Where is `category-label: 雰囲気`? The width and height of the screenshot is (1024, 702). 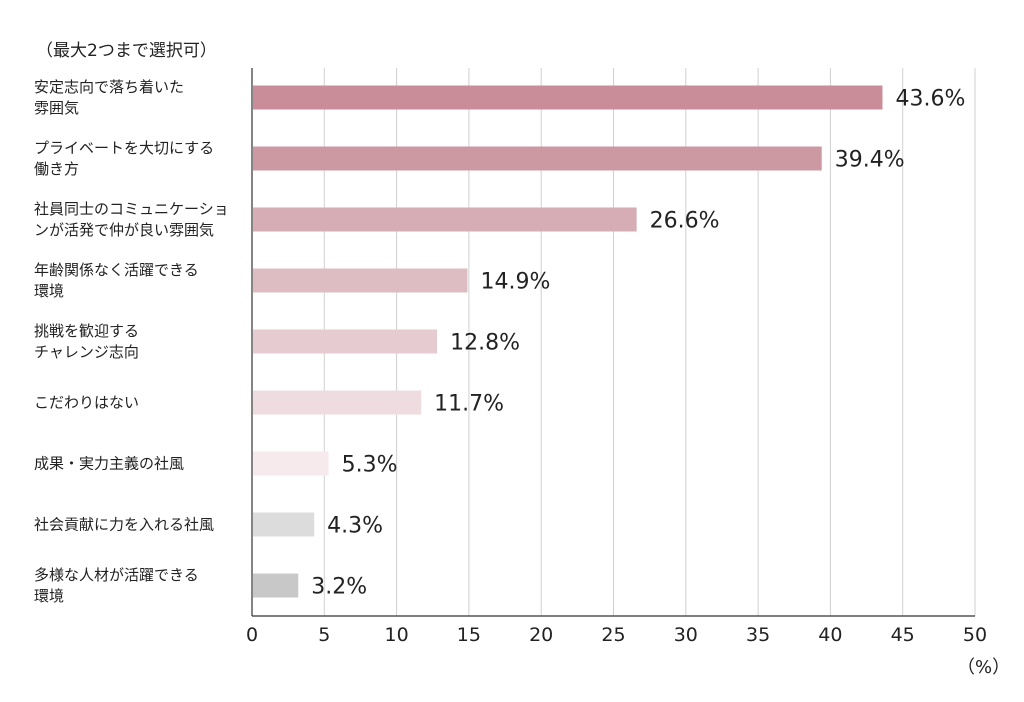
category-label: 雰囲気 is located at coordinates (56, 108).